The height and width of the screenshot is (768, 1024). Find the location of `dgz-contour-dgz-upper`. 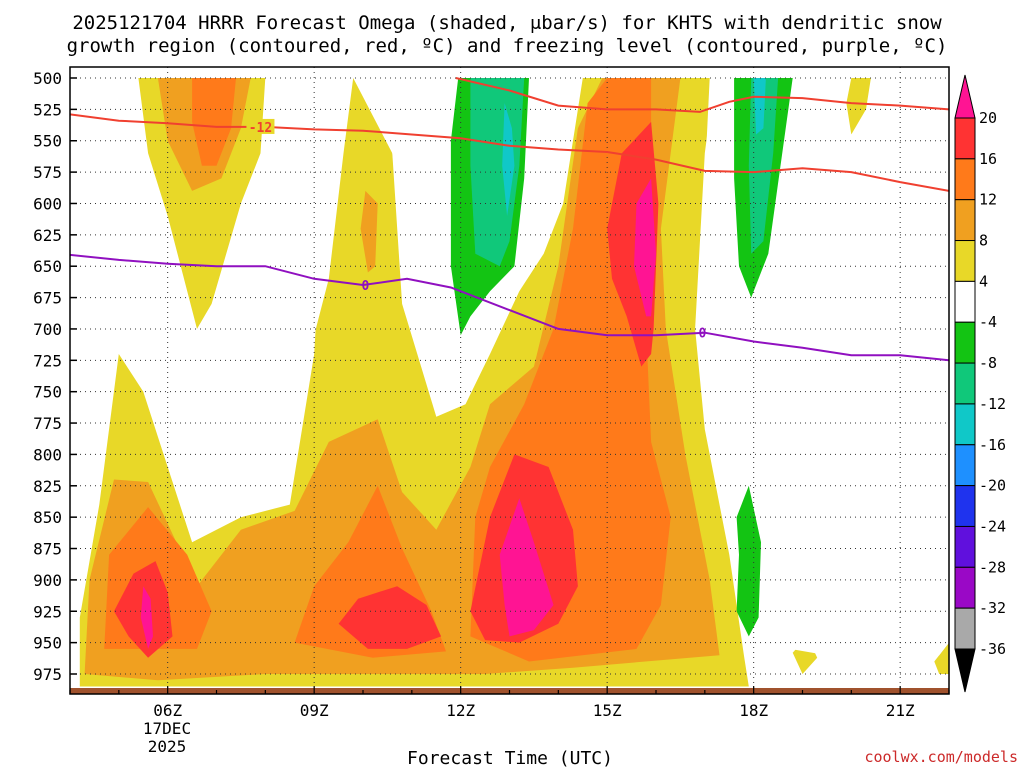

dgz-contour-dgz-upper is located at coordinates (702, 95).